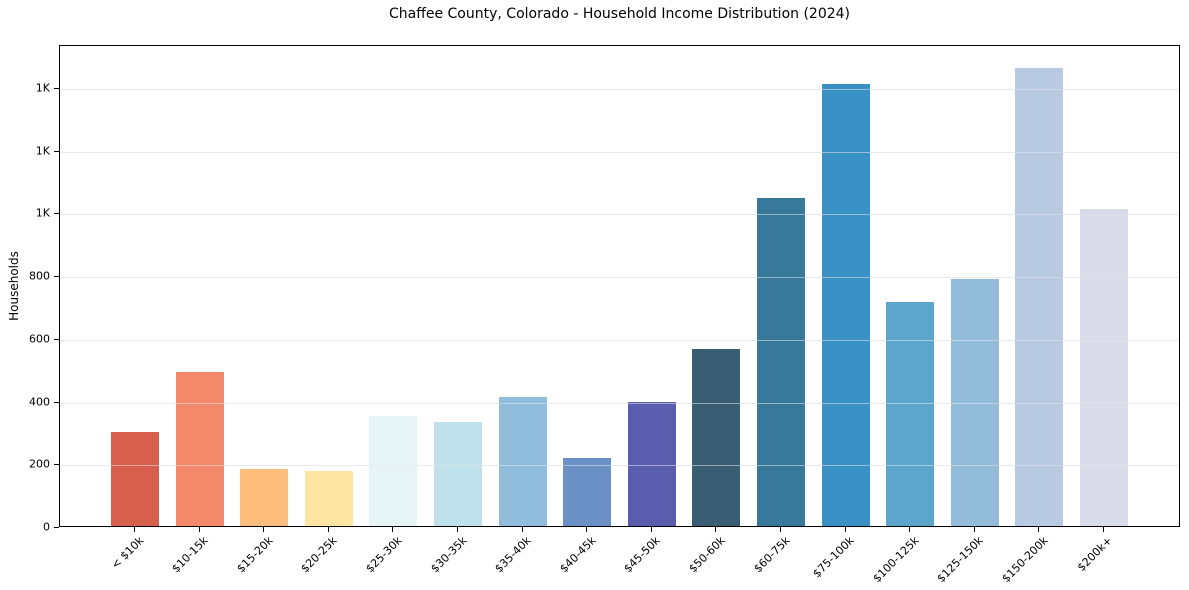  I want to click on x-tick-label: $75-100k, so click(833, 557).